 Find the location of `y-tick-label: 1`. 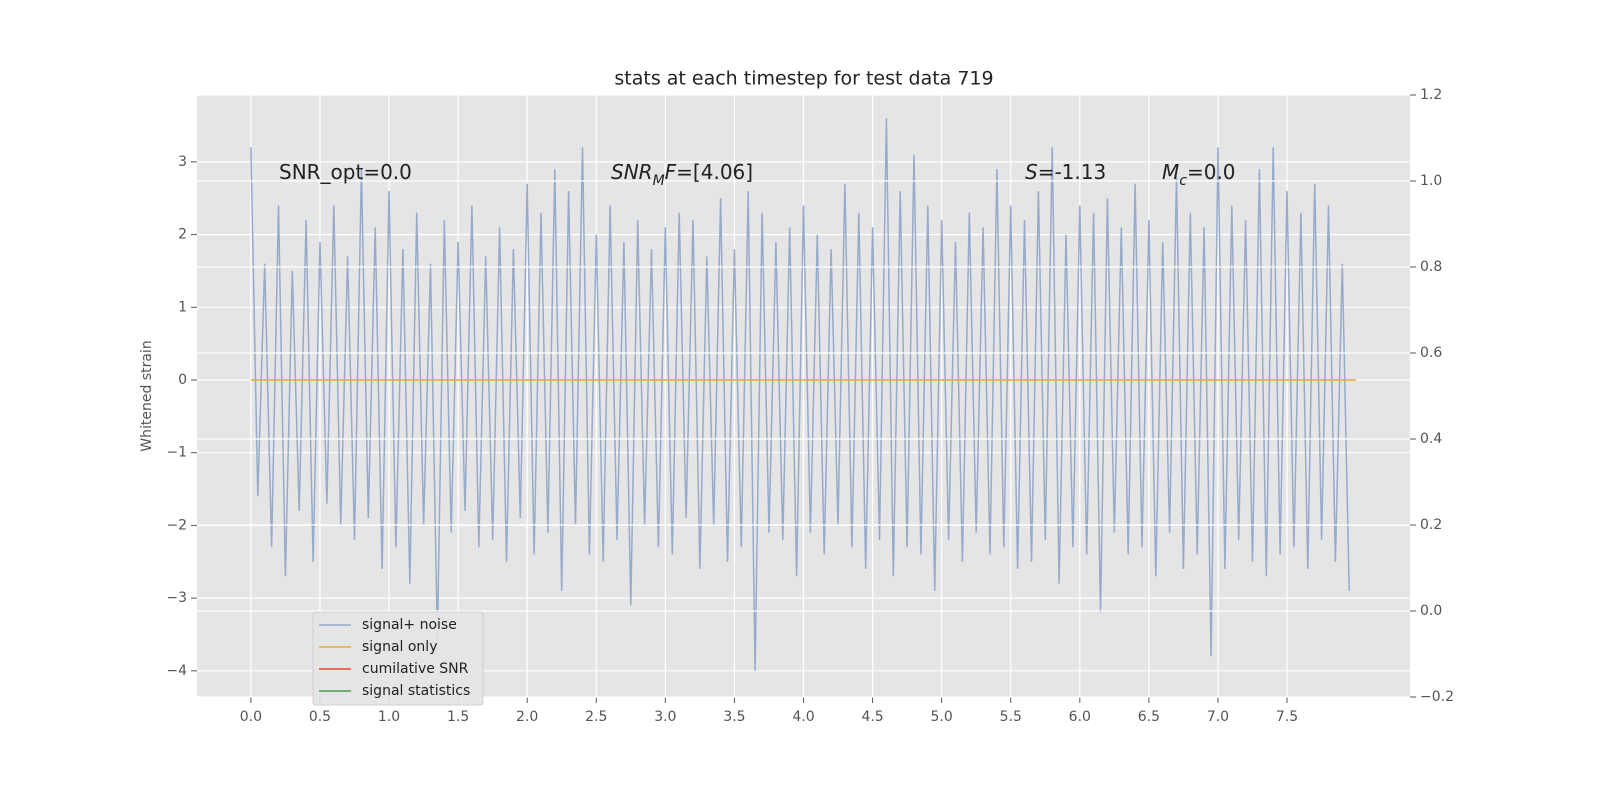

y-tick-label: 1 is located at coordinates (182, 307).